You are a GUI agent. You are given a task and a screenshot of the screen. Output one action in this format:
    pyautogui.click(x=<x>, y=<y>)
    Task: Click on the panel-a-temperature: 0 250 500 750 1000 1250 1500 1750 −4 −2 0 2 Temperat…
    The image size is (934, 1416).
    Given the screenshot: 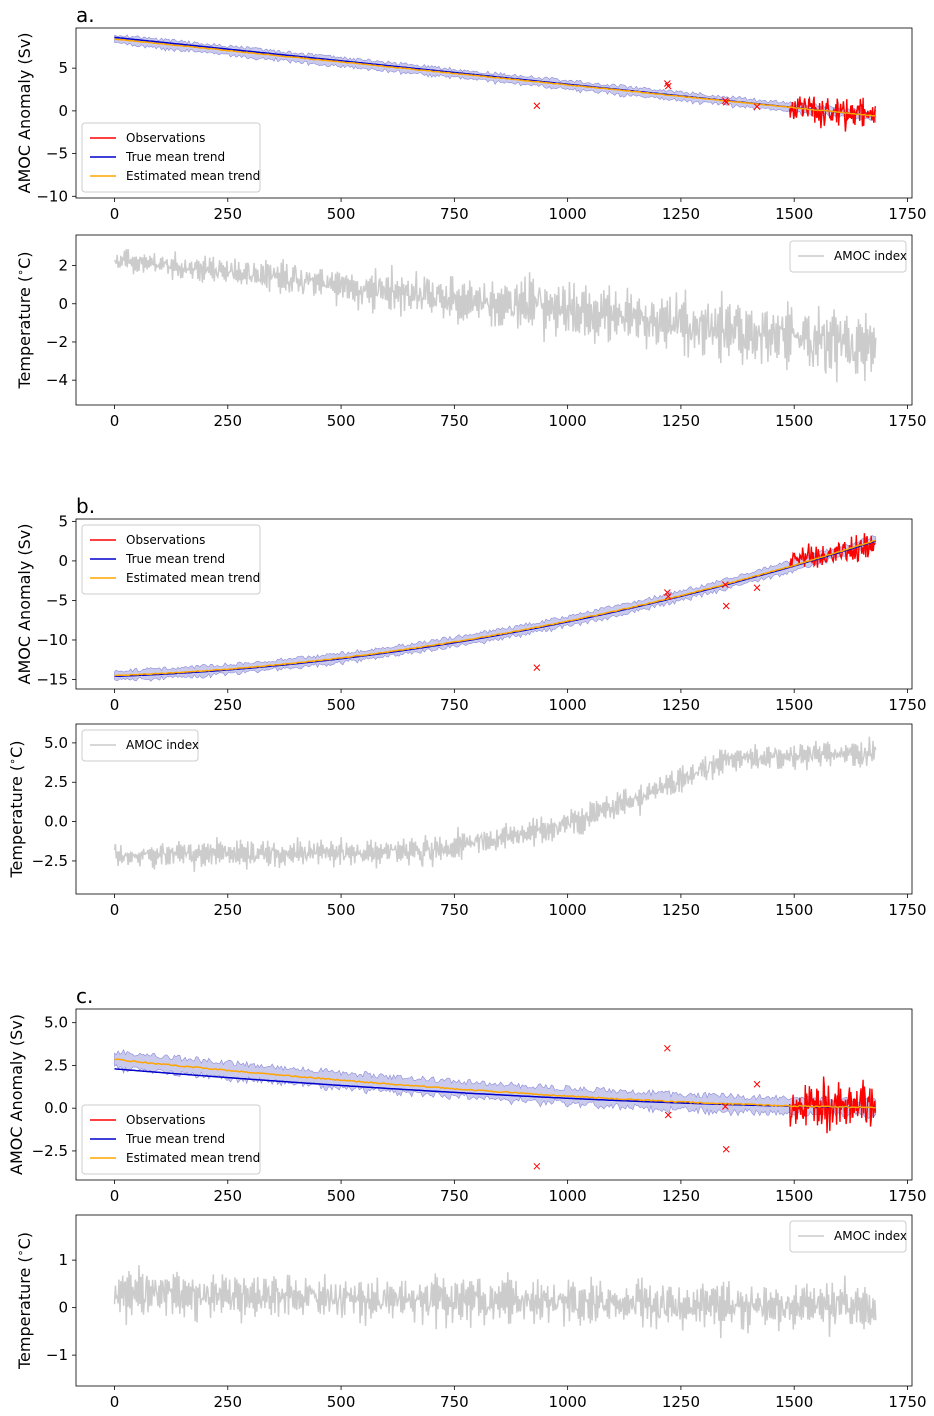 What is the action you would take?
    pyautogui.click(x=470, y=332)
    